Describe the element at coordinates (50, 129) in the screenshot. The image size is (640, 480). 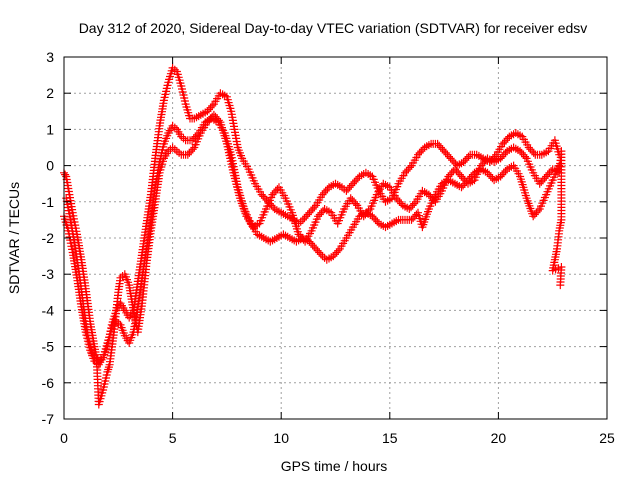
I see `y-tick-label: 1` at that location.